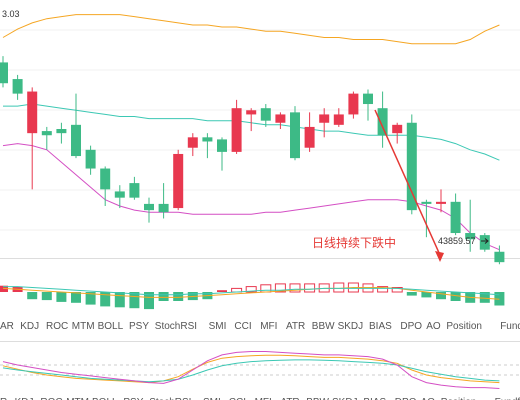 The width and height of the screenshot is (520, 400). I want to click on kdj-k-line, so click(251, 369).